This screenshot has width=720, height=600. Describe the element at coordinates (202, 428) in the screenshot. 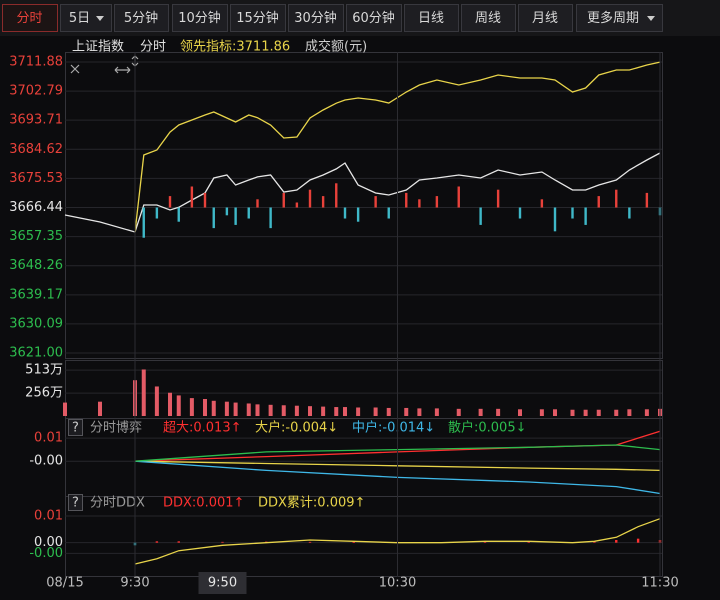

I see `legend-entry: 超大:0.013↑` at that location.